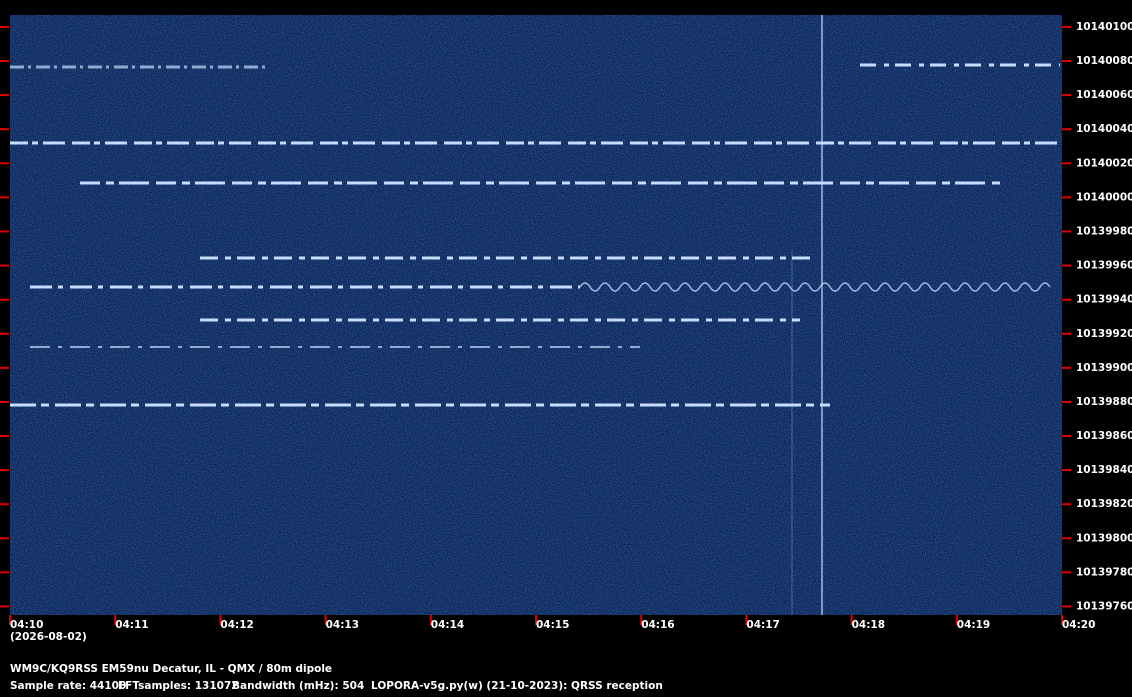 The width and height of the screenshot is (1132, 697). Describe the element at coordinates (342, 625) in the screenshot. I see `x-tick-label: 04:13` at that location.